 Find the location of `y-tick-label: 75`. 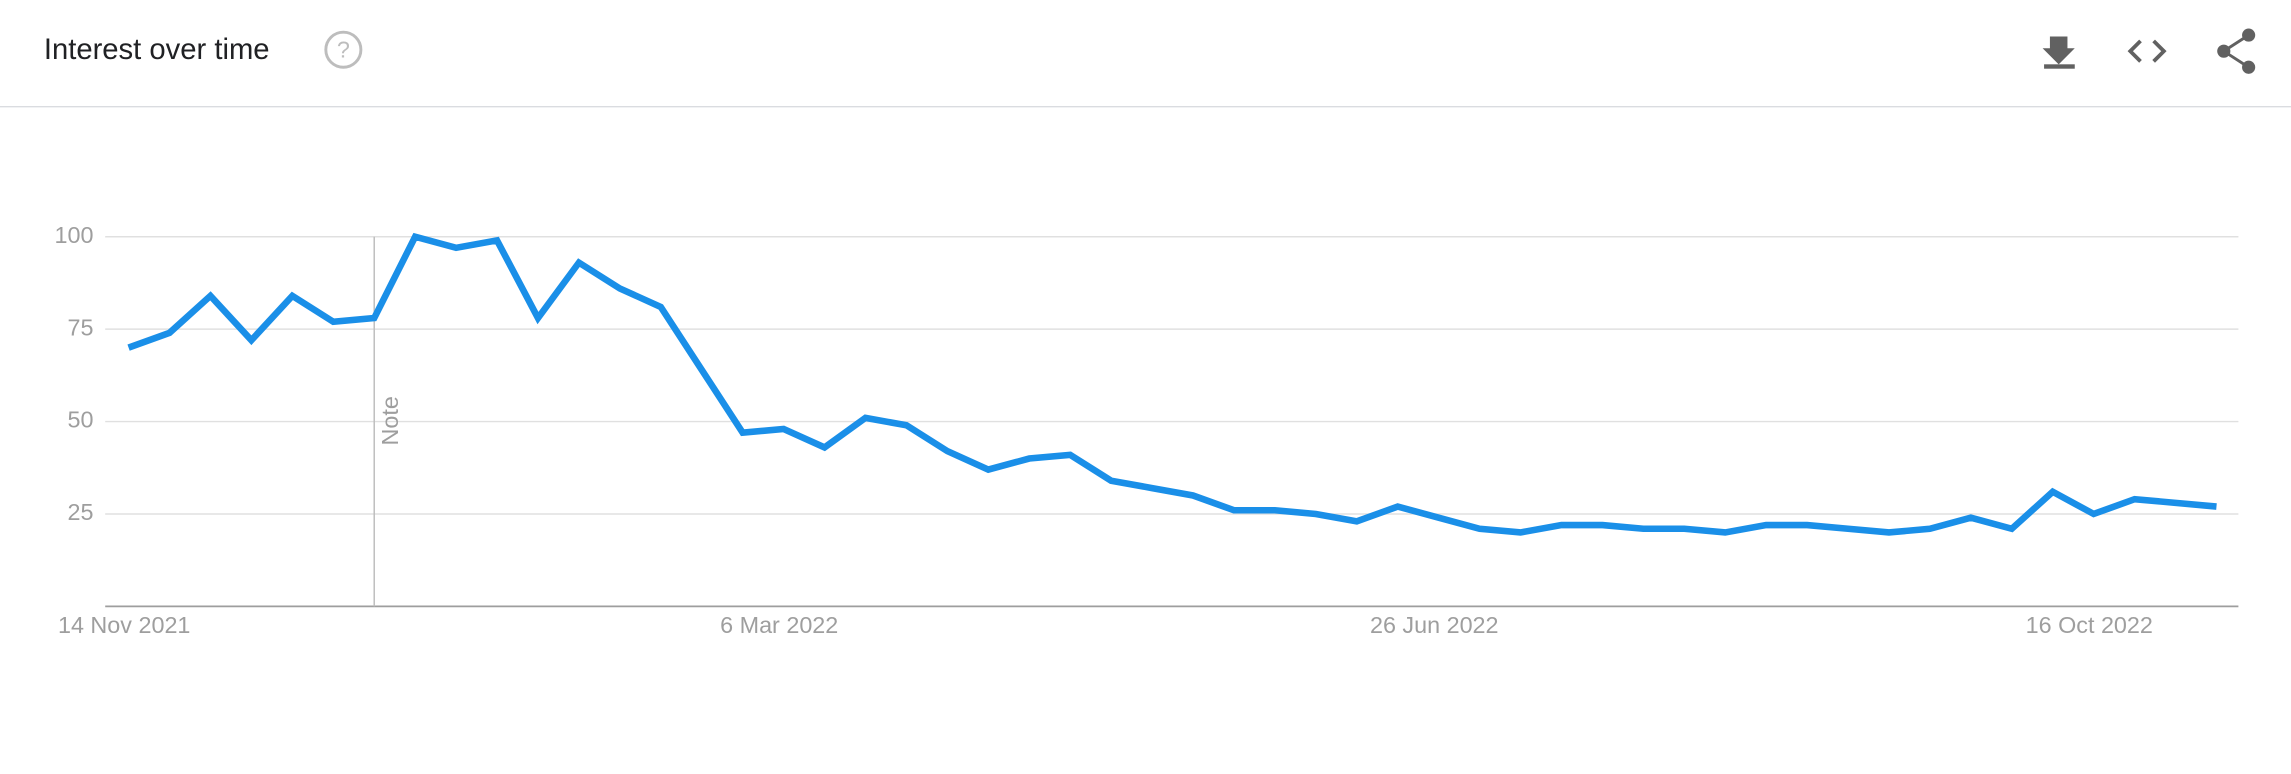

y-tick-label: 75 is located at coordinates (81, 327).